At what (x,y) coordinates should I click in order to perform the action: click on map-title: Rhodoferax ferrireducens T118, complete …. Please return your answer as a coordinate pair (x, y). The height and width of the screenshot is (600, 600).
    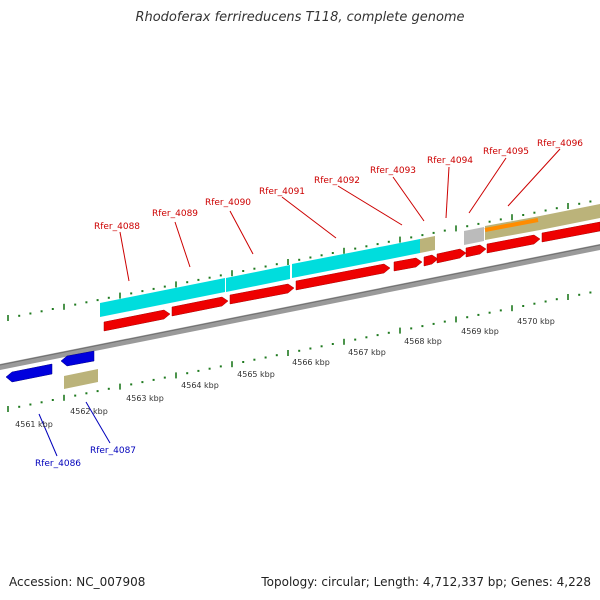
    Looking at the image, I should click on (300, 17).